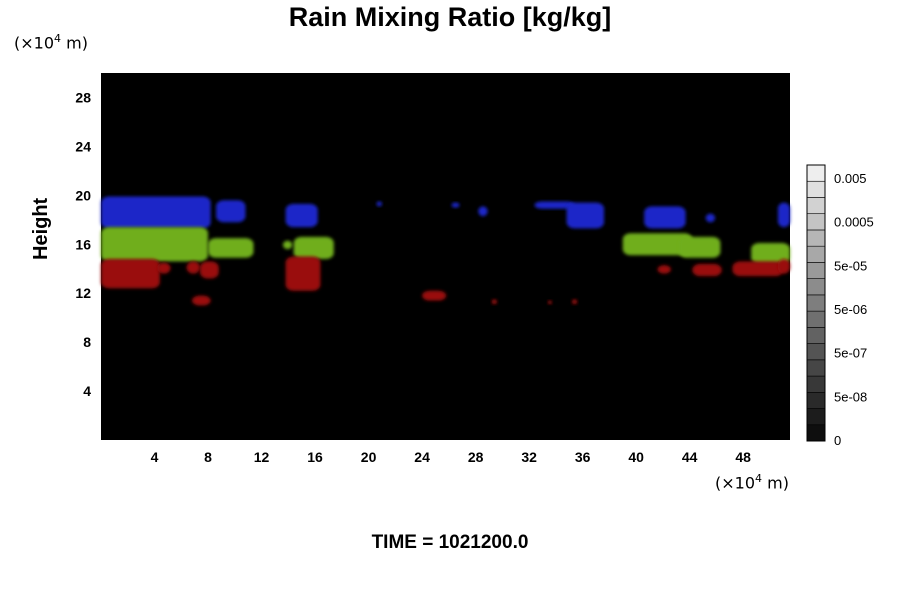  I want to click on y-unit-exponent: 4, so click(58, 38).